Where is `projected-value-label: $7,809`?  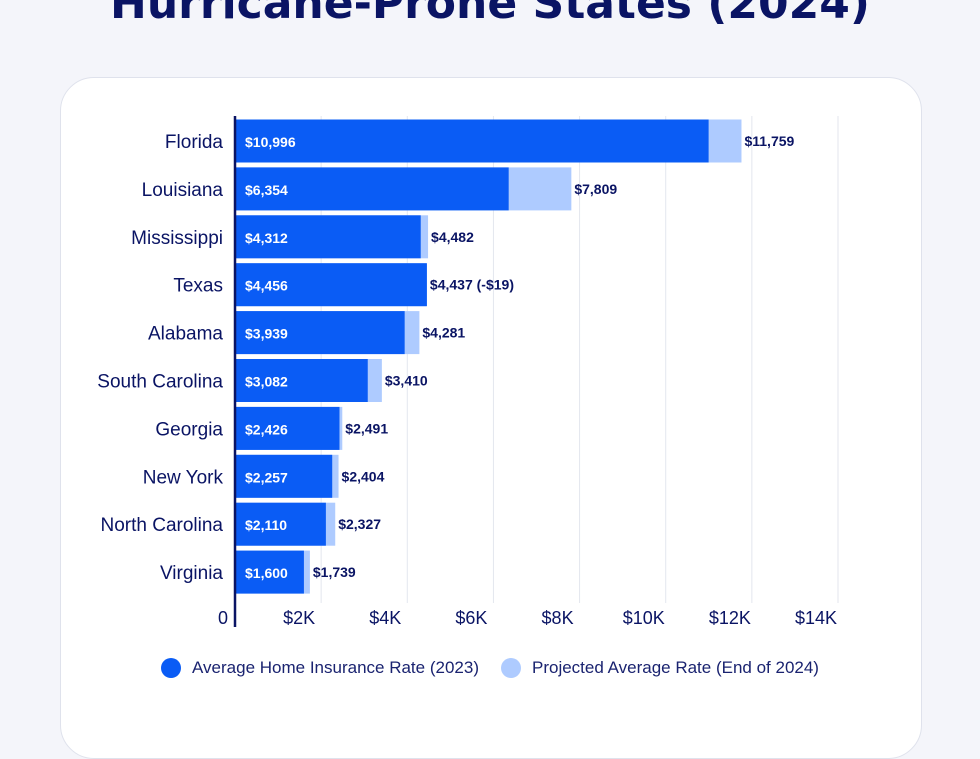
projected-value-label: $7,809 is located at coordinates (595, 189).